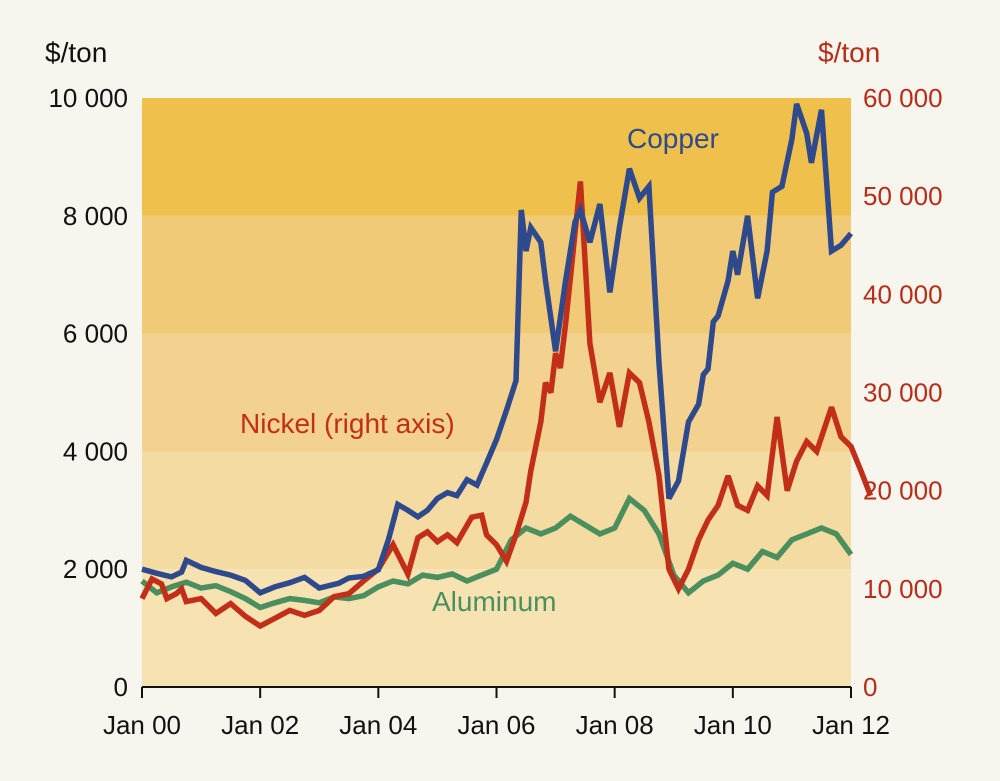 The image size is (1000, 781). What do you see at coordinates (496, 725) in the screenshot?
I see `x-tick-label: Jan 06` at bounding box center [496, 725].